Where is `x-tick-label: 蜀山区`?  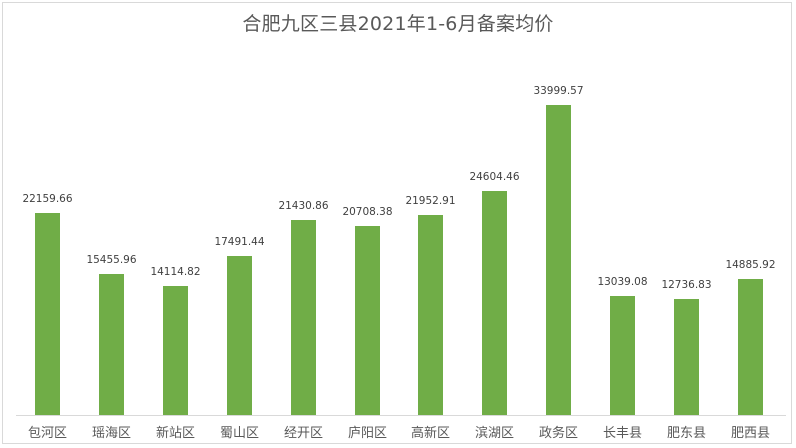
x-tick-label: 蜀山区 is located at coordinates (239, 433).